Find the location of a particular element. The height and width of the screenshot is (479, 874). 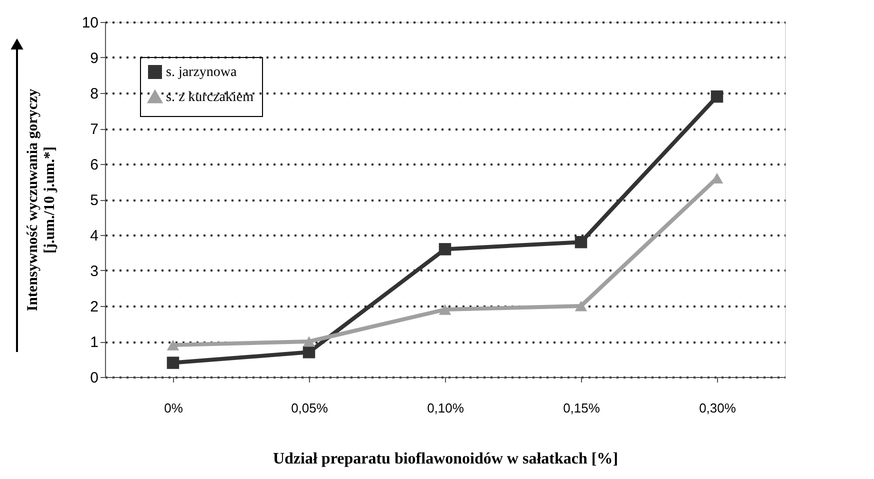

x-tick-label: 0,10% is located at coordinates (445, 408).